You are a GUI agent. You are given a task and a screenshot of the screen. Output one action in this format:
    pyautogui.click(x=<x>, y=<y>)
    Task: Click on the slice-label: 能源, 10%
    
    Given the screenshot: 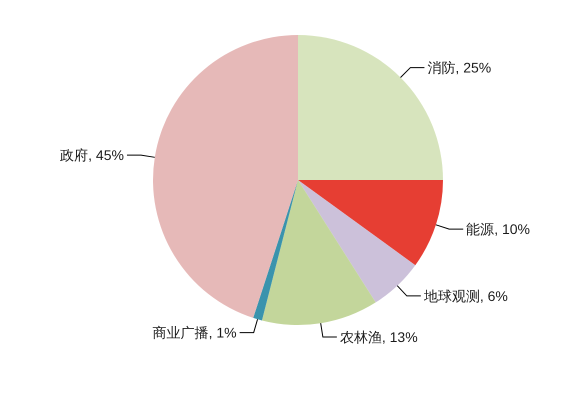 What is the action you would take?
    pyautogui.click(x=498, y=229)
    